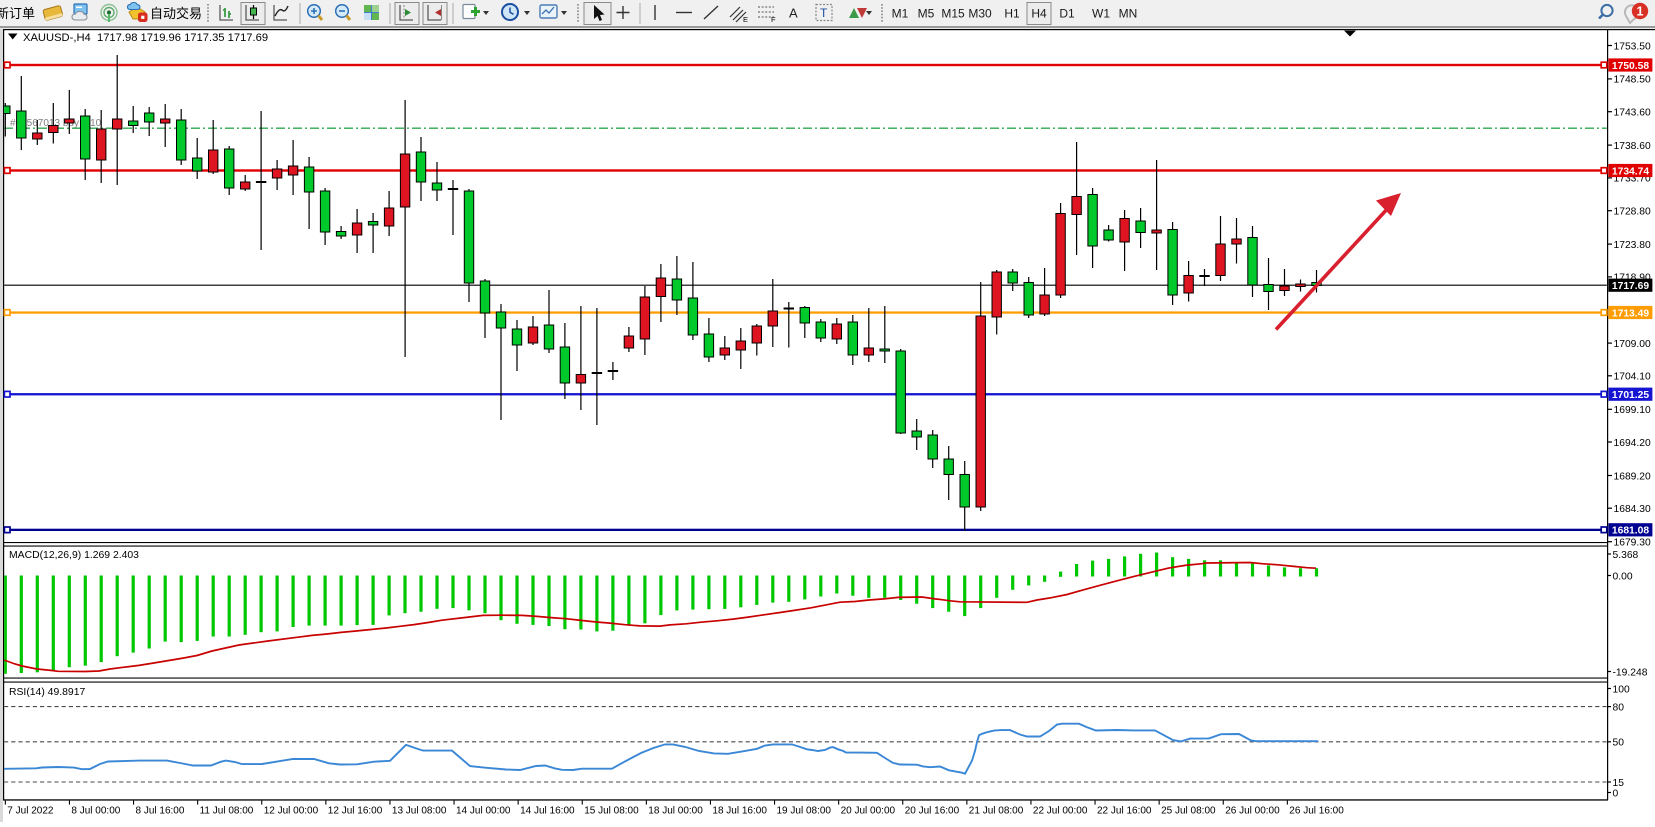  Describe the element at coordinates (1619, 707) in the screenshot. I see `svg-text: 80` at that location.